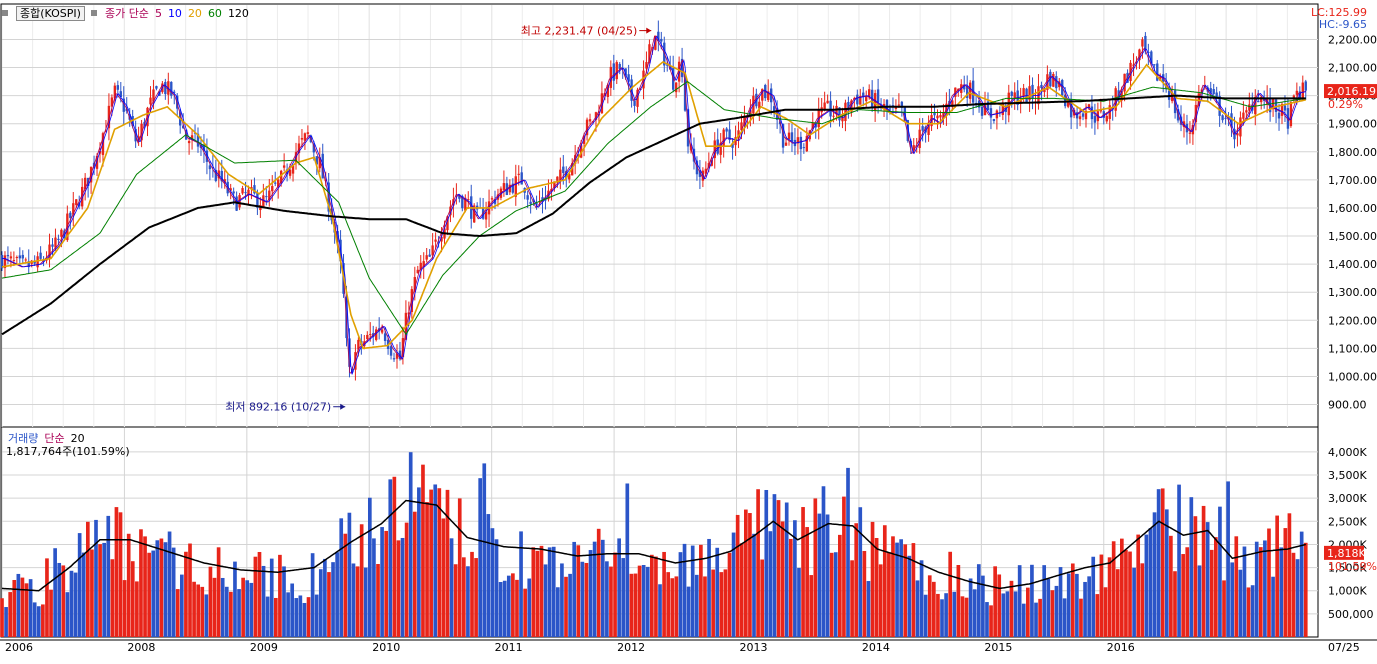  I want to click on price-y-tick-label: 1,100.00, so click(1352, 348).